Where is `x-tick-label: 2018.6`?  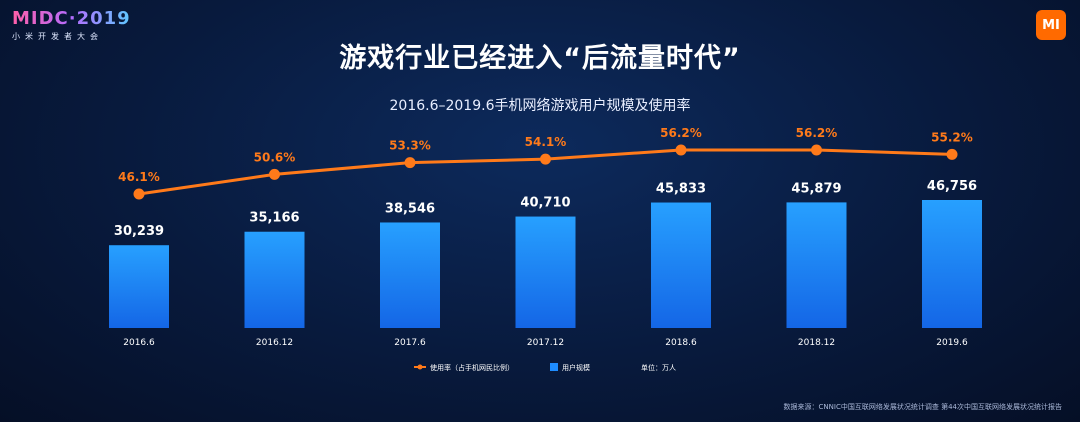 x-tick-label: 2018.6 is located at coordinates (681, 343).